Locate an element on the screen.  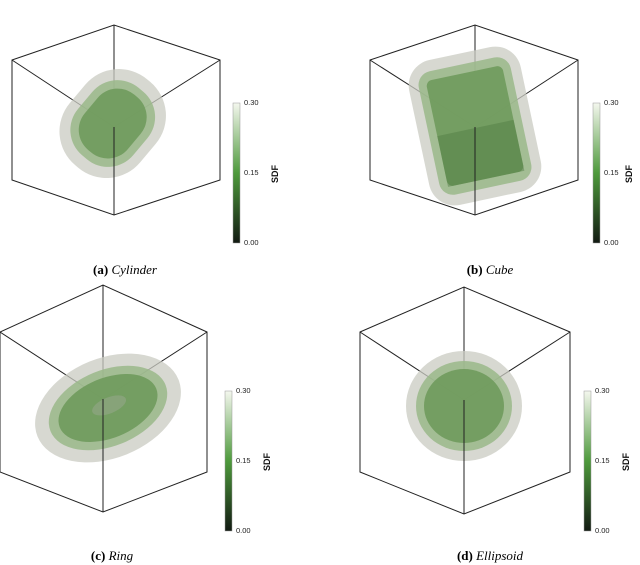
lower-face is located at coordinates (481, 153).